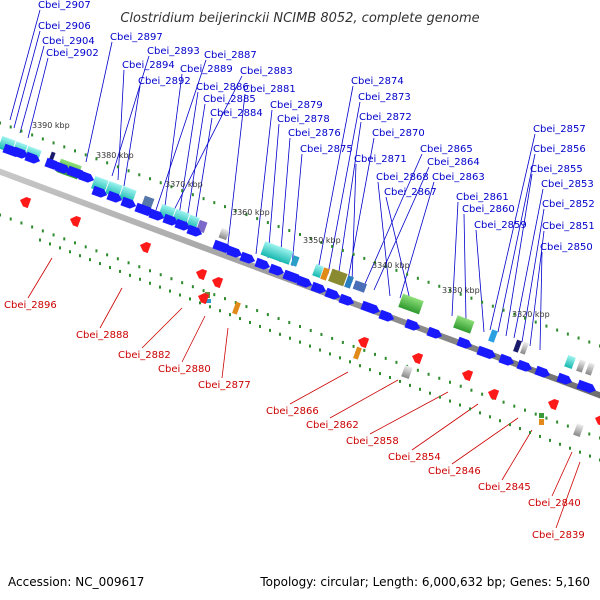 This screenshot has width=600, height=600. Describe the element at coordinates (269, 89) in the screenshot. I see `forward-gene-label: Cbei_2881` at that location.